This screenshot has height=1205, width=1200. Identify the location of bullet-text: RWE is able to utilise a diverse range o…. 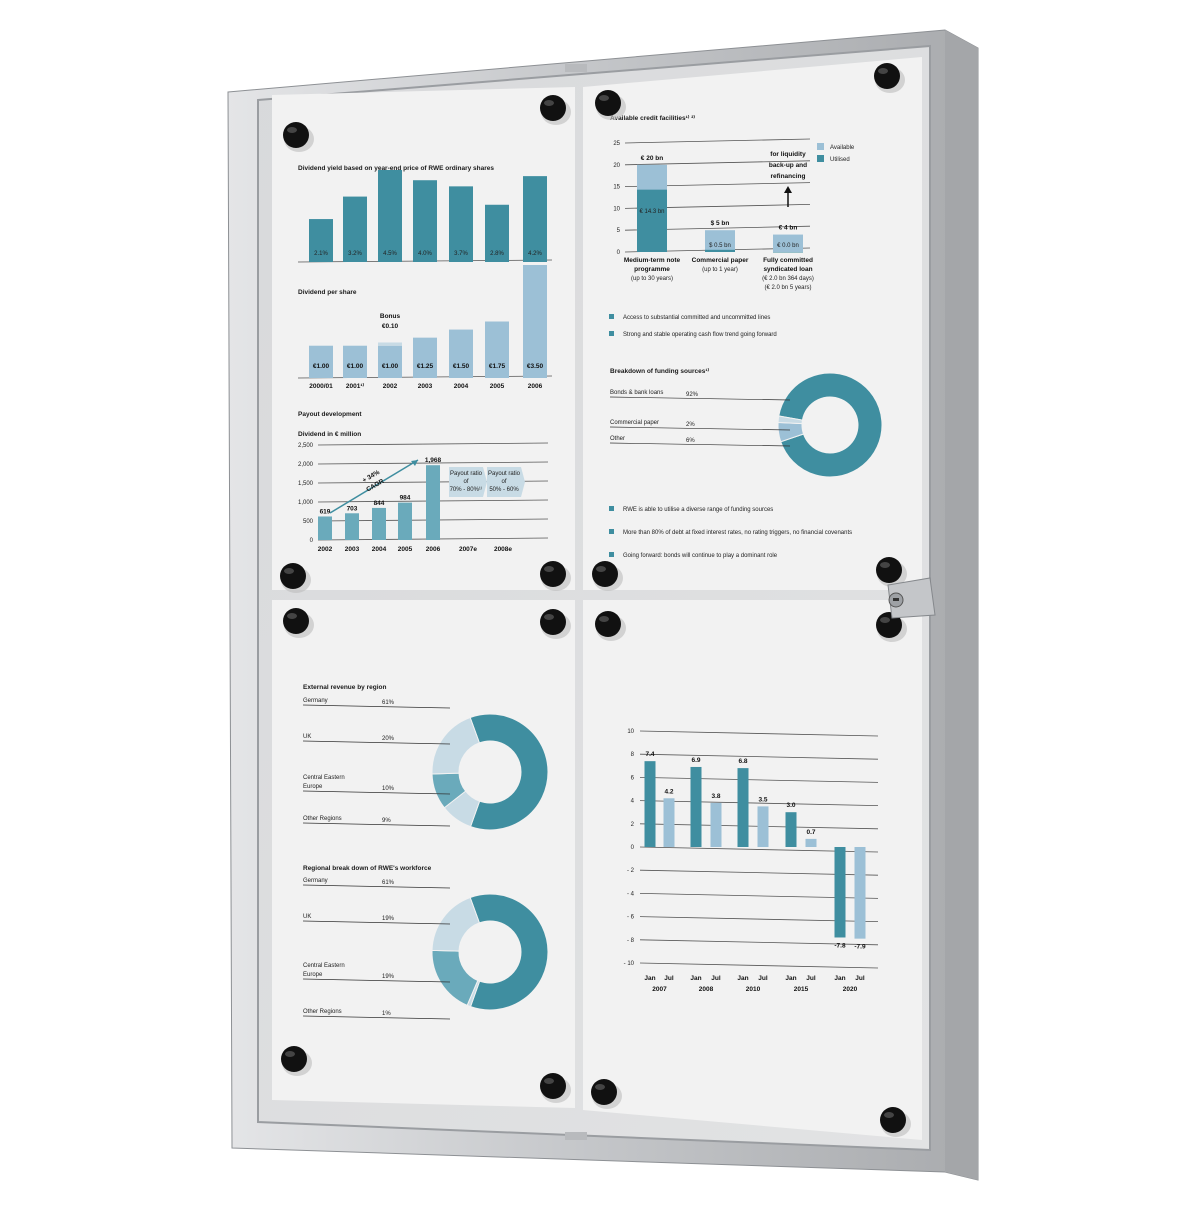
(698, 510).